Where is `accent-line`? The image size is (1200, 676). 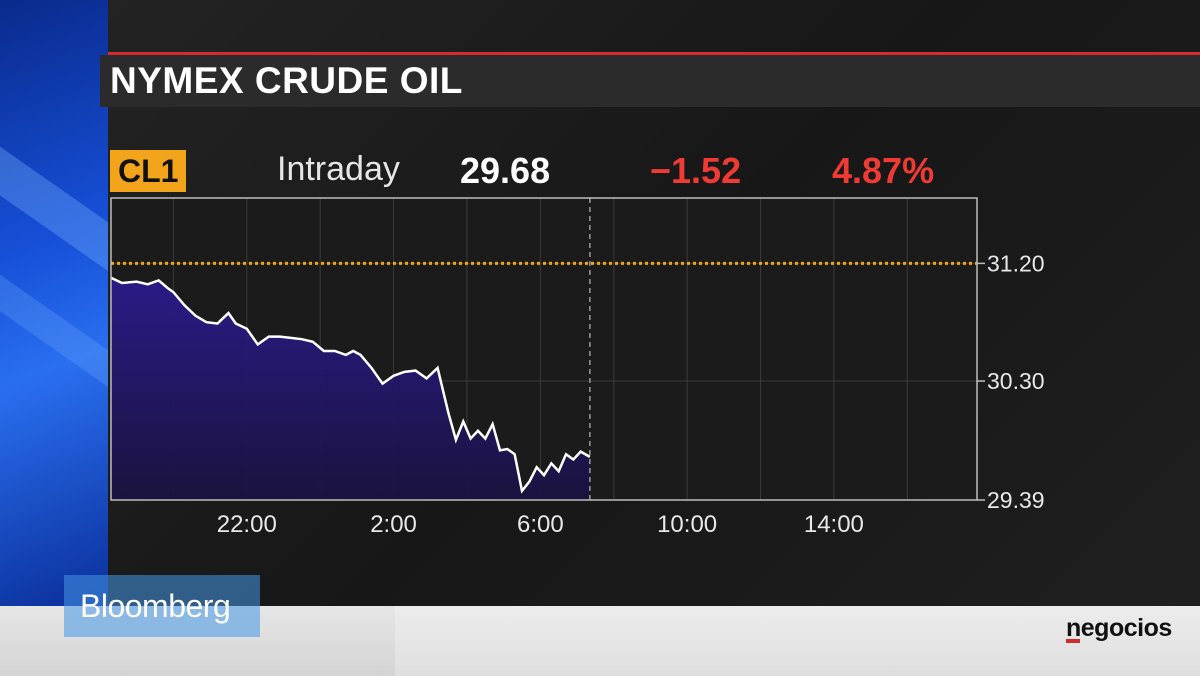 accent-line is located at coordinates (654, 53).